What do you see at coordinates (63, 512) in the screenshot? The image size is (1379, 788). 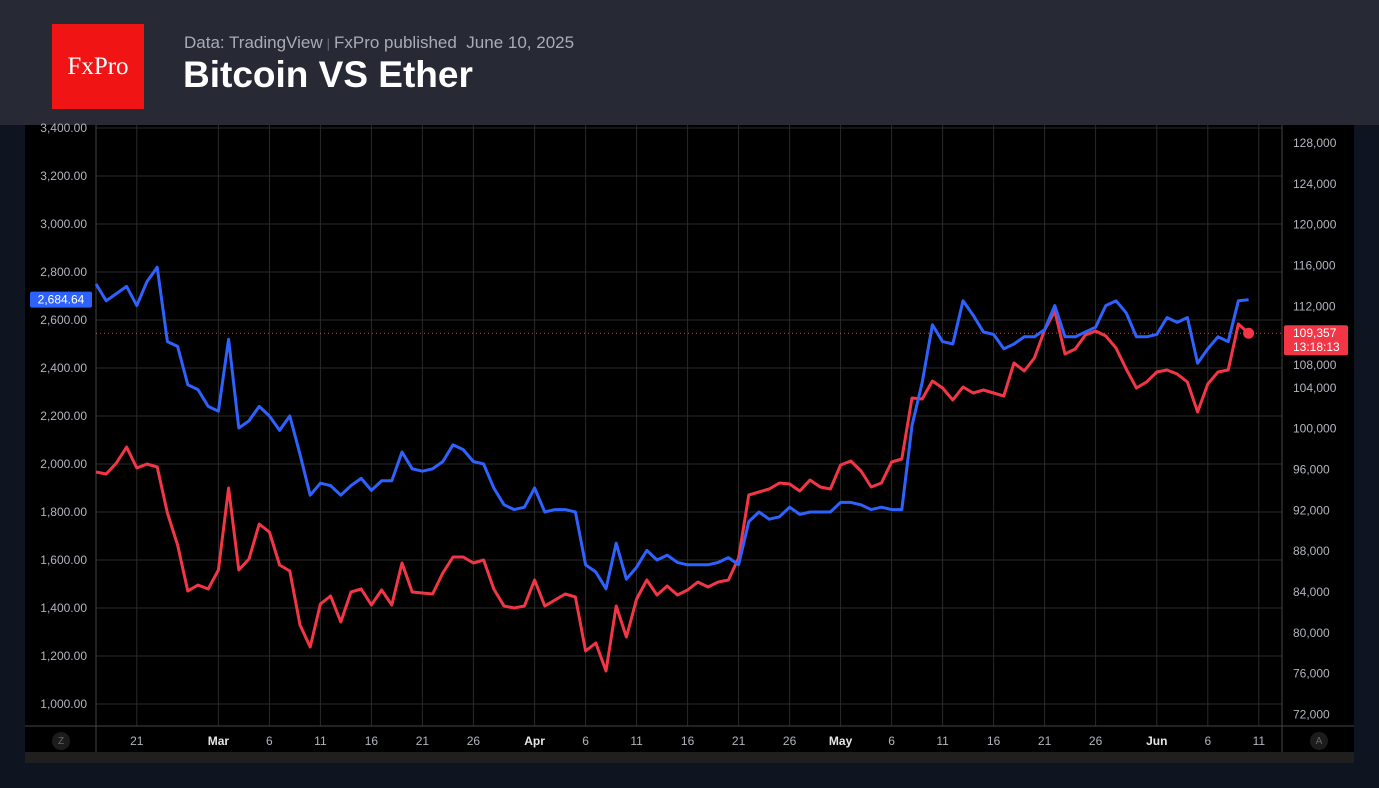 I see `left-axis-tick-label: 1,800.00` at bounding box center [63, 512].